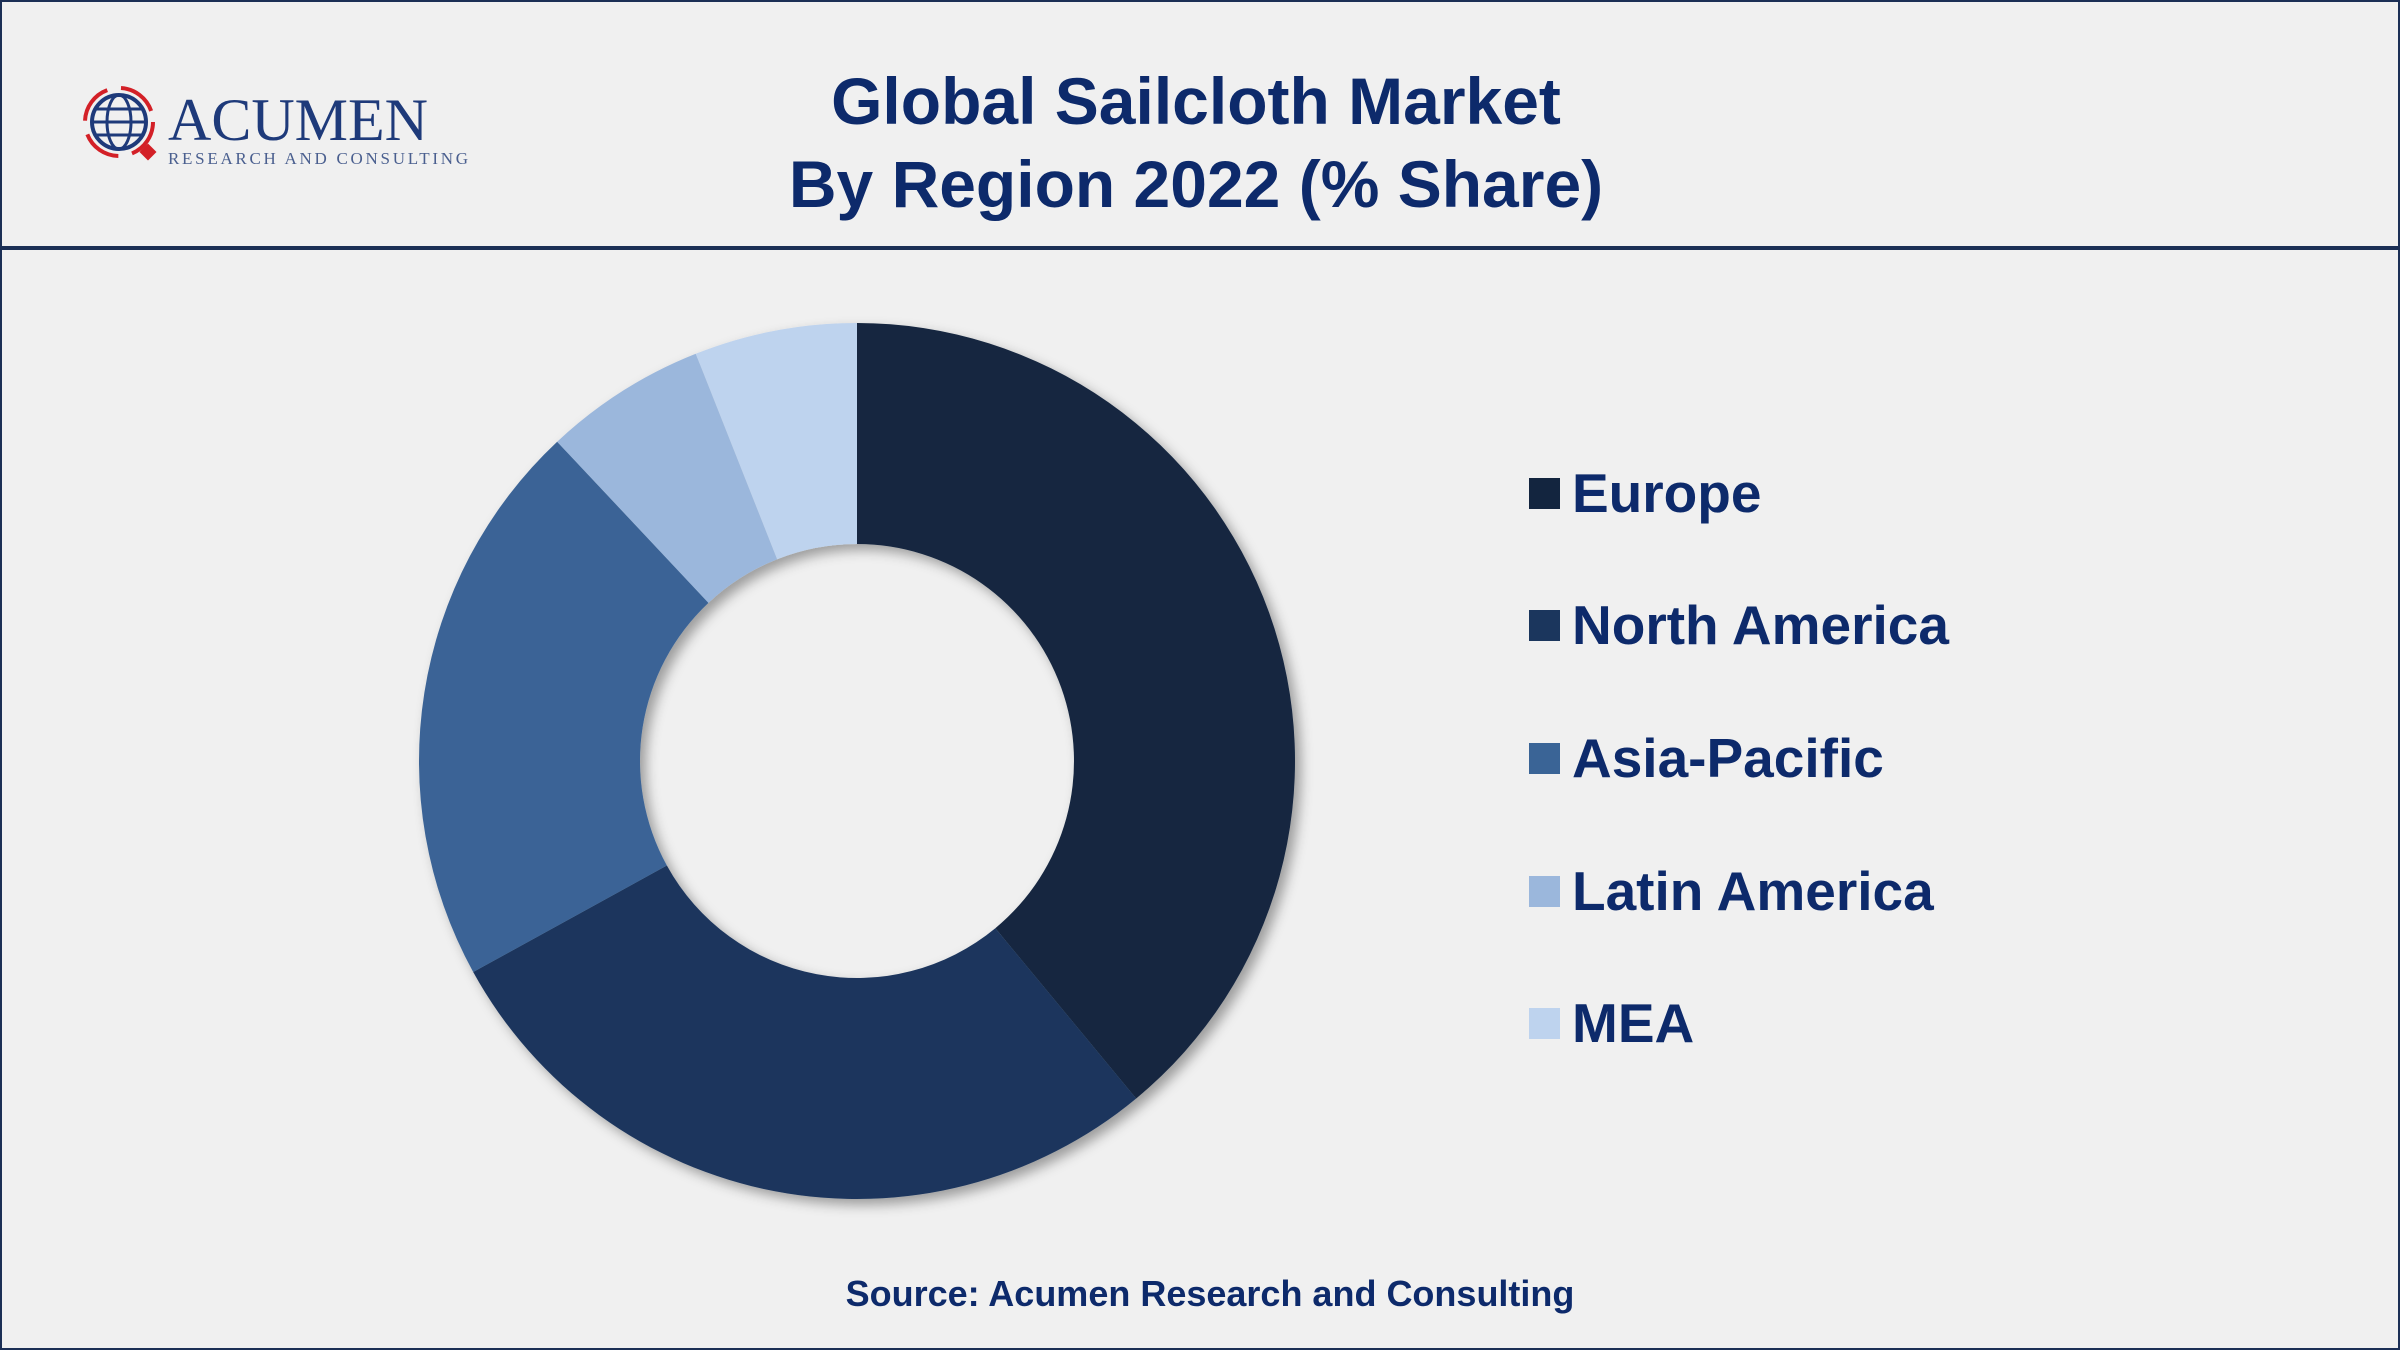  I want to click on source-note: Source: Acumen Research and Consulting, so click(1210, 1293).